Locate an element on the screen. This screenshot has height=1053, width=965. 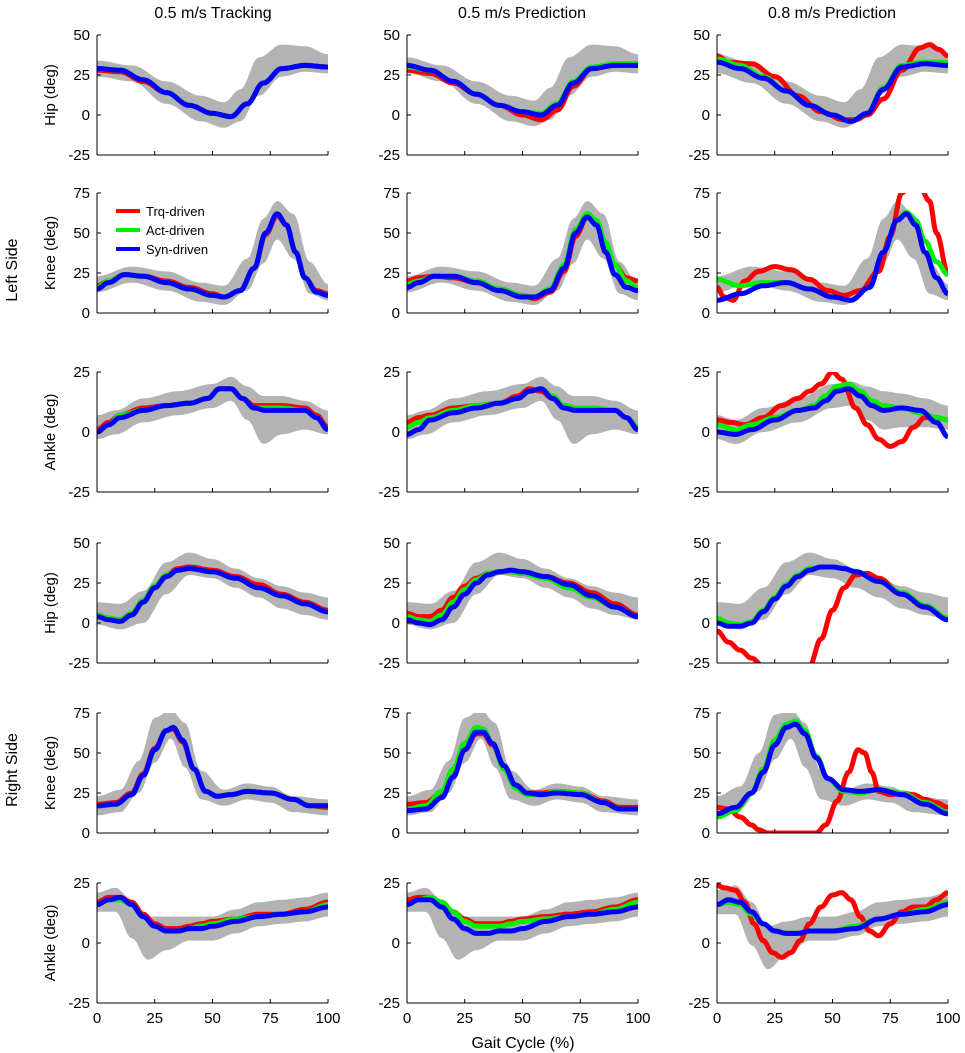
panel-r3-c0: -25 0 25 50 Hip (deg) is located at coordinates (185, 603).